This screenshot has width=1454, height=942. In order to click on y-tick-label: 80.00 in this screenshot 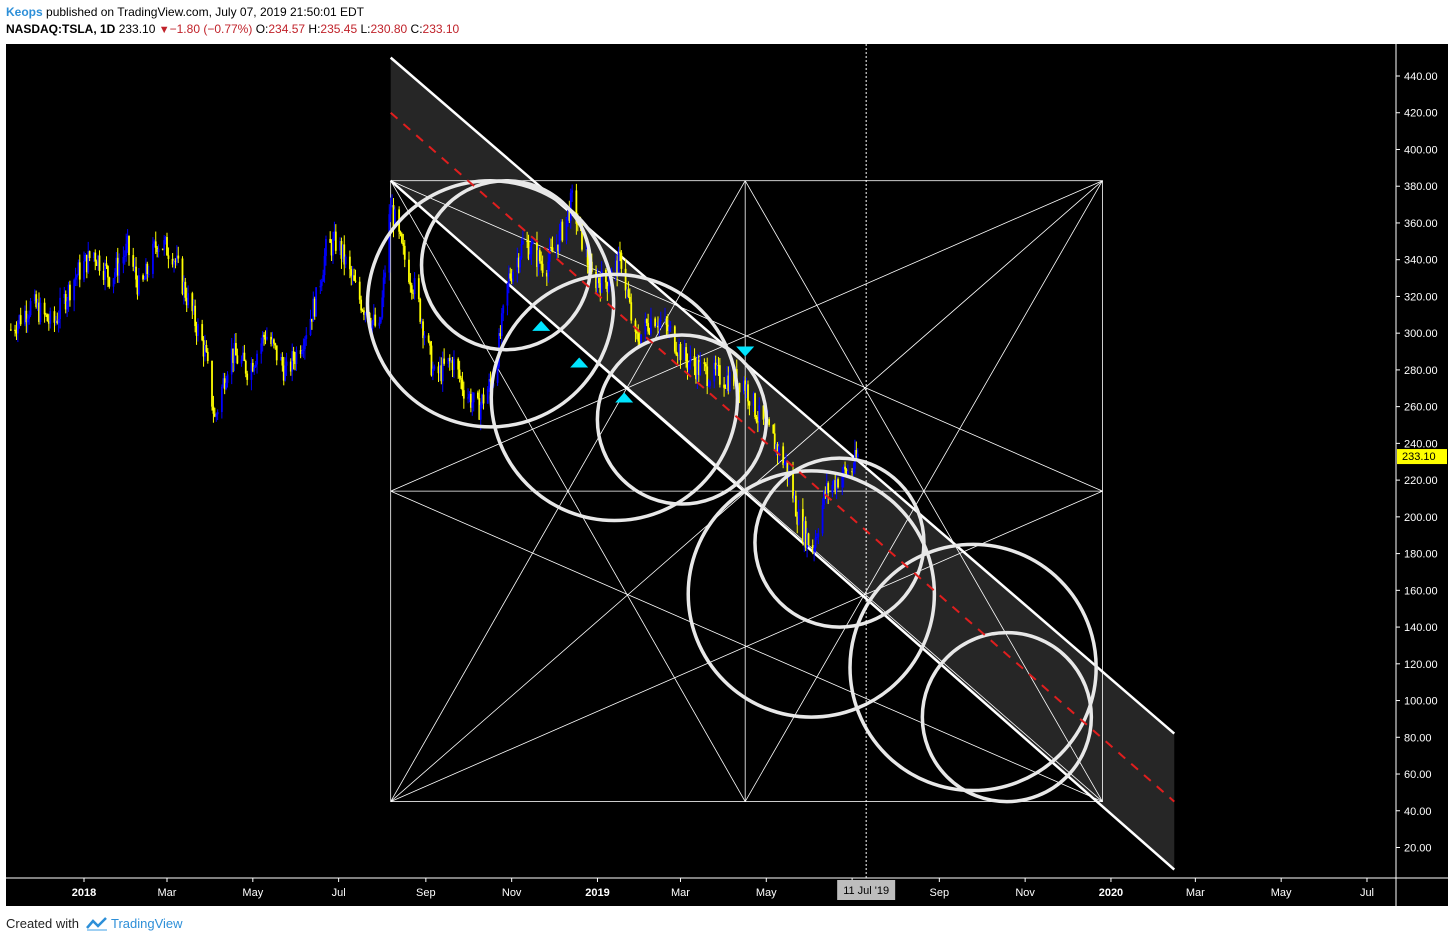, I will do `click(1418, 738)`.